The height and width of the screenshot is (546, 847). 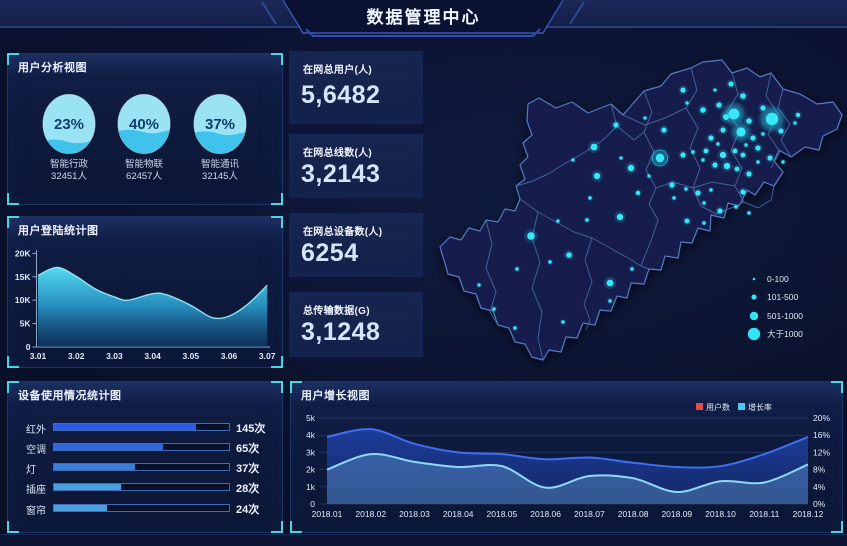 What do you see at coordinates (760, 407) in the screenshot?
I see `legend-label: 增长率` at bounding box center [760, 407].